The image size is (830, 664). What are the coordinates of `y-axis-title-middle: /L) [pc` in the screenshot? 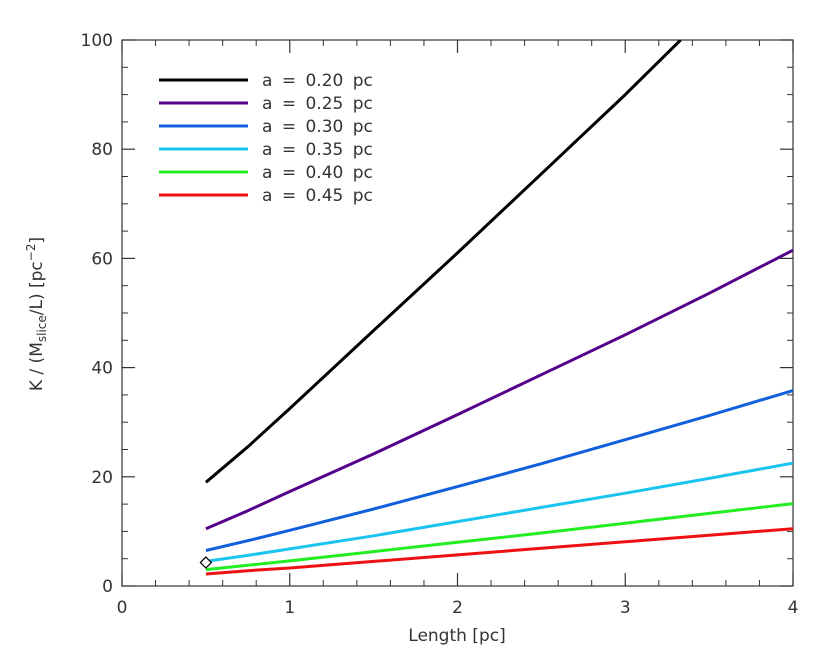 It's located at (37, 288).